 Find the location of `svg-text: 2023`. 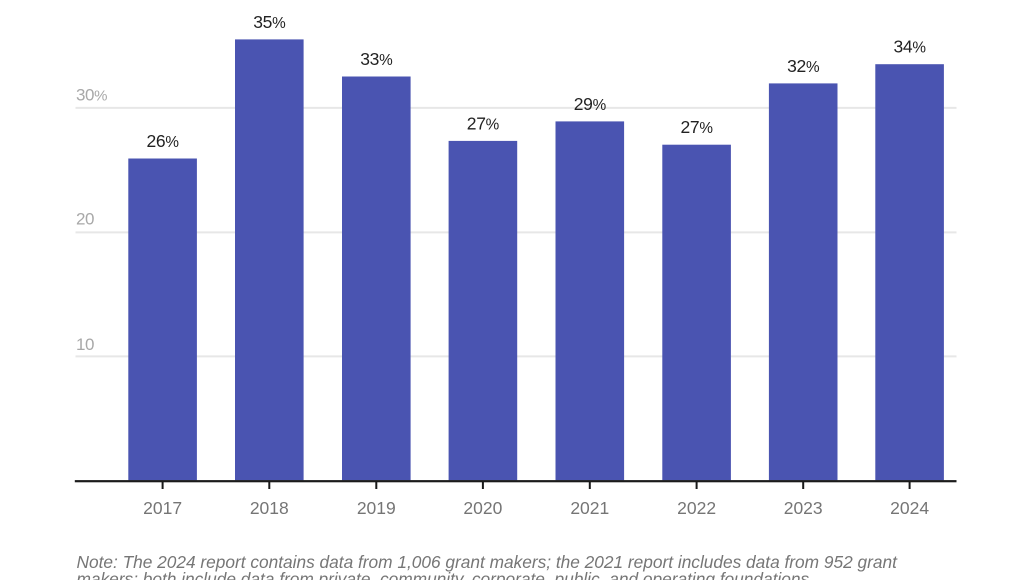

svg-text: 2023 is located at coordinates (803, 508).